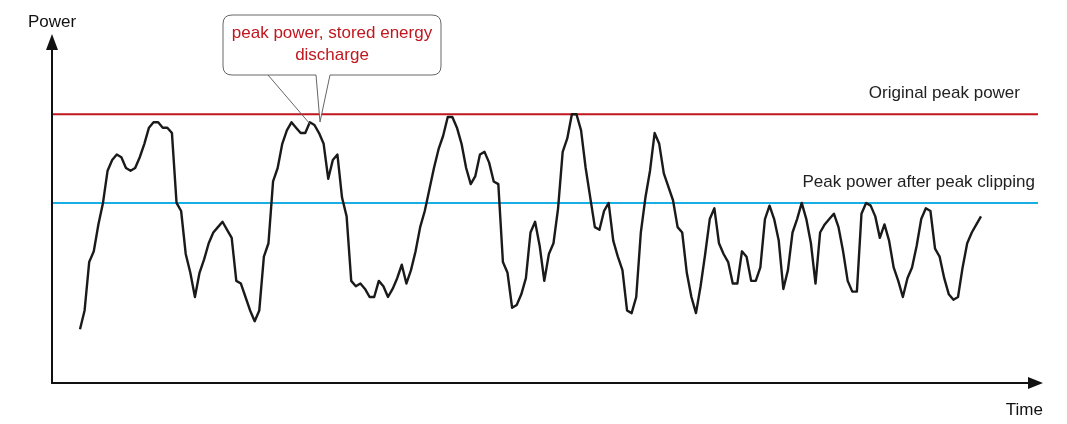 The height and width of the screenshot is (424, 1067). What do you see at coordinates (52, 22) in the screenshot?
I see `y-axis-title: Power` at bounding box center [52, 22].